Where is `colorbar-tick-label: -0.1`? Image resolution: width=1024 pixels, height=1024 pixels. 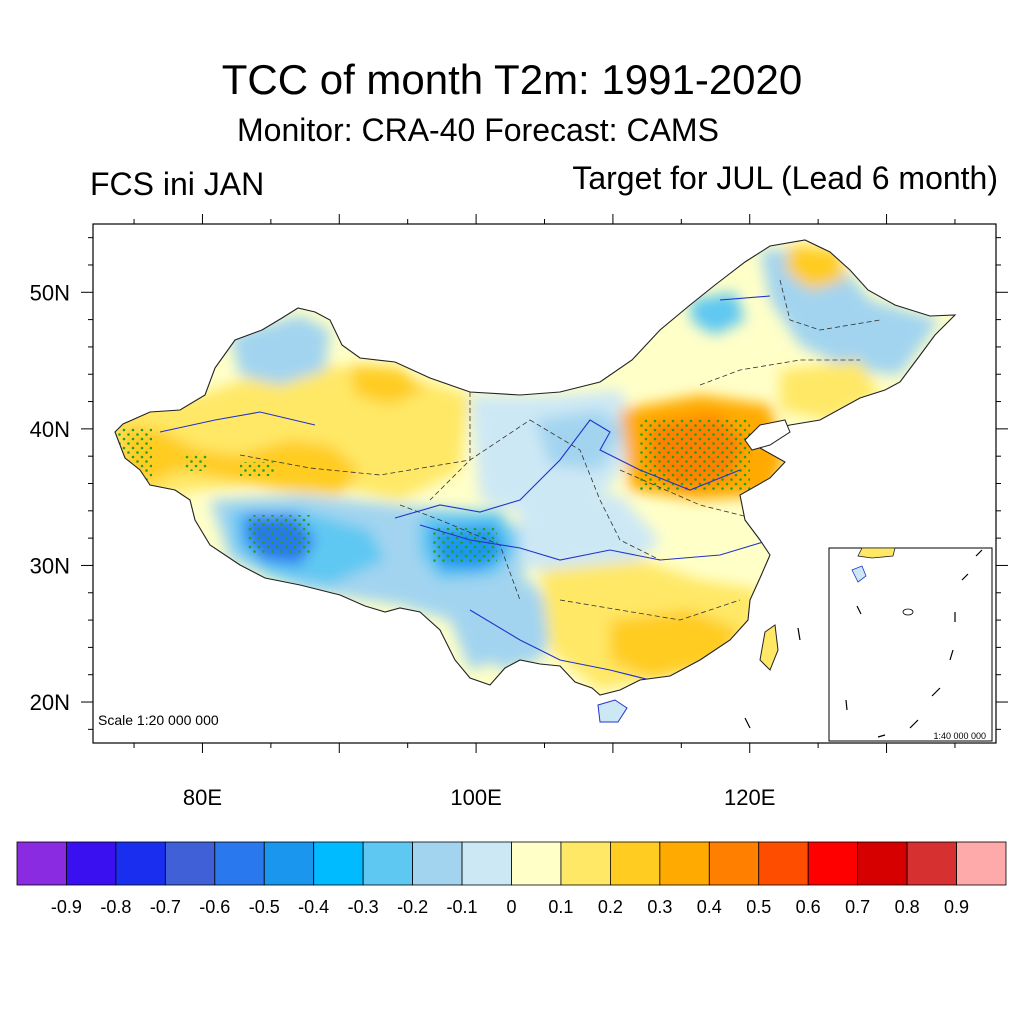 colorbar-tick-label: -0.1 is located at coordinates (462, 907).